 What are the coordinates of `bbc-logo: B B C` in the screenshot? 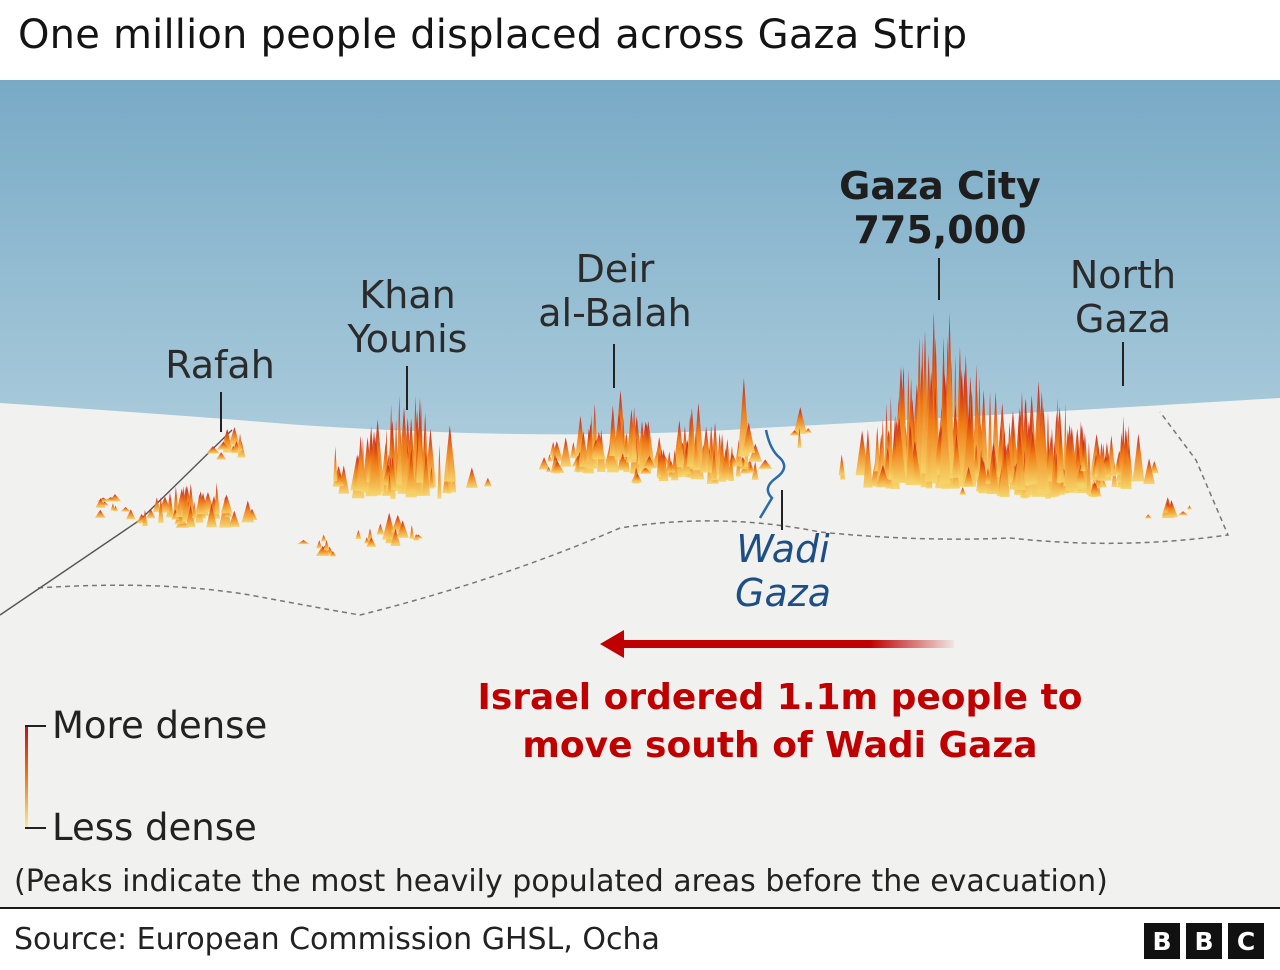 It's located at (1204, 941).